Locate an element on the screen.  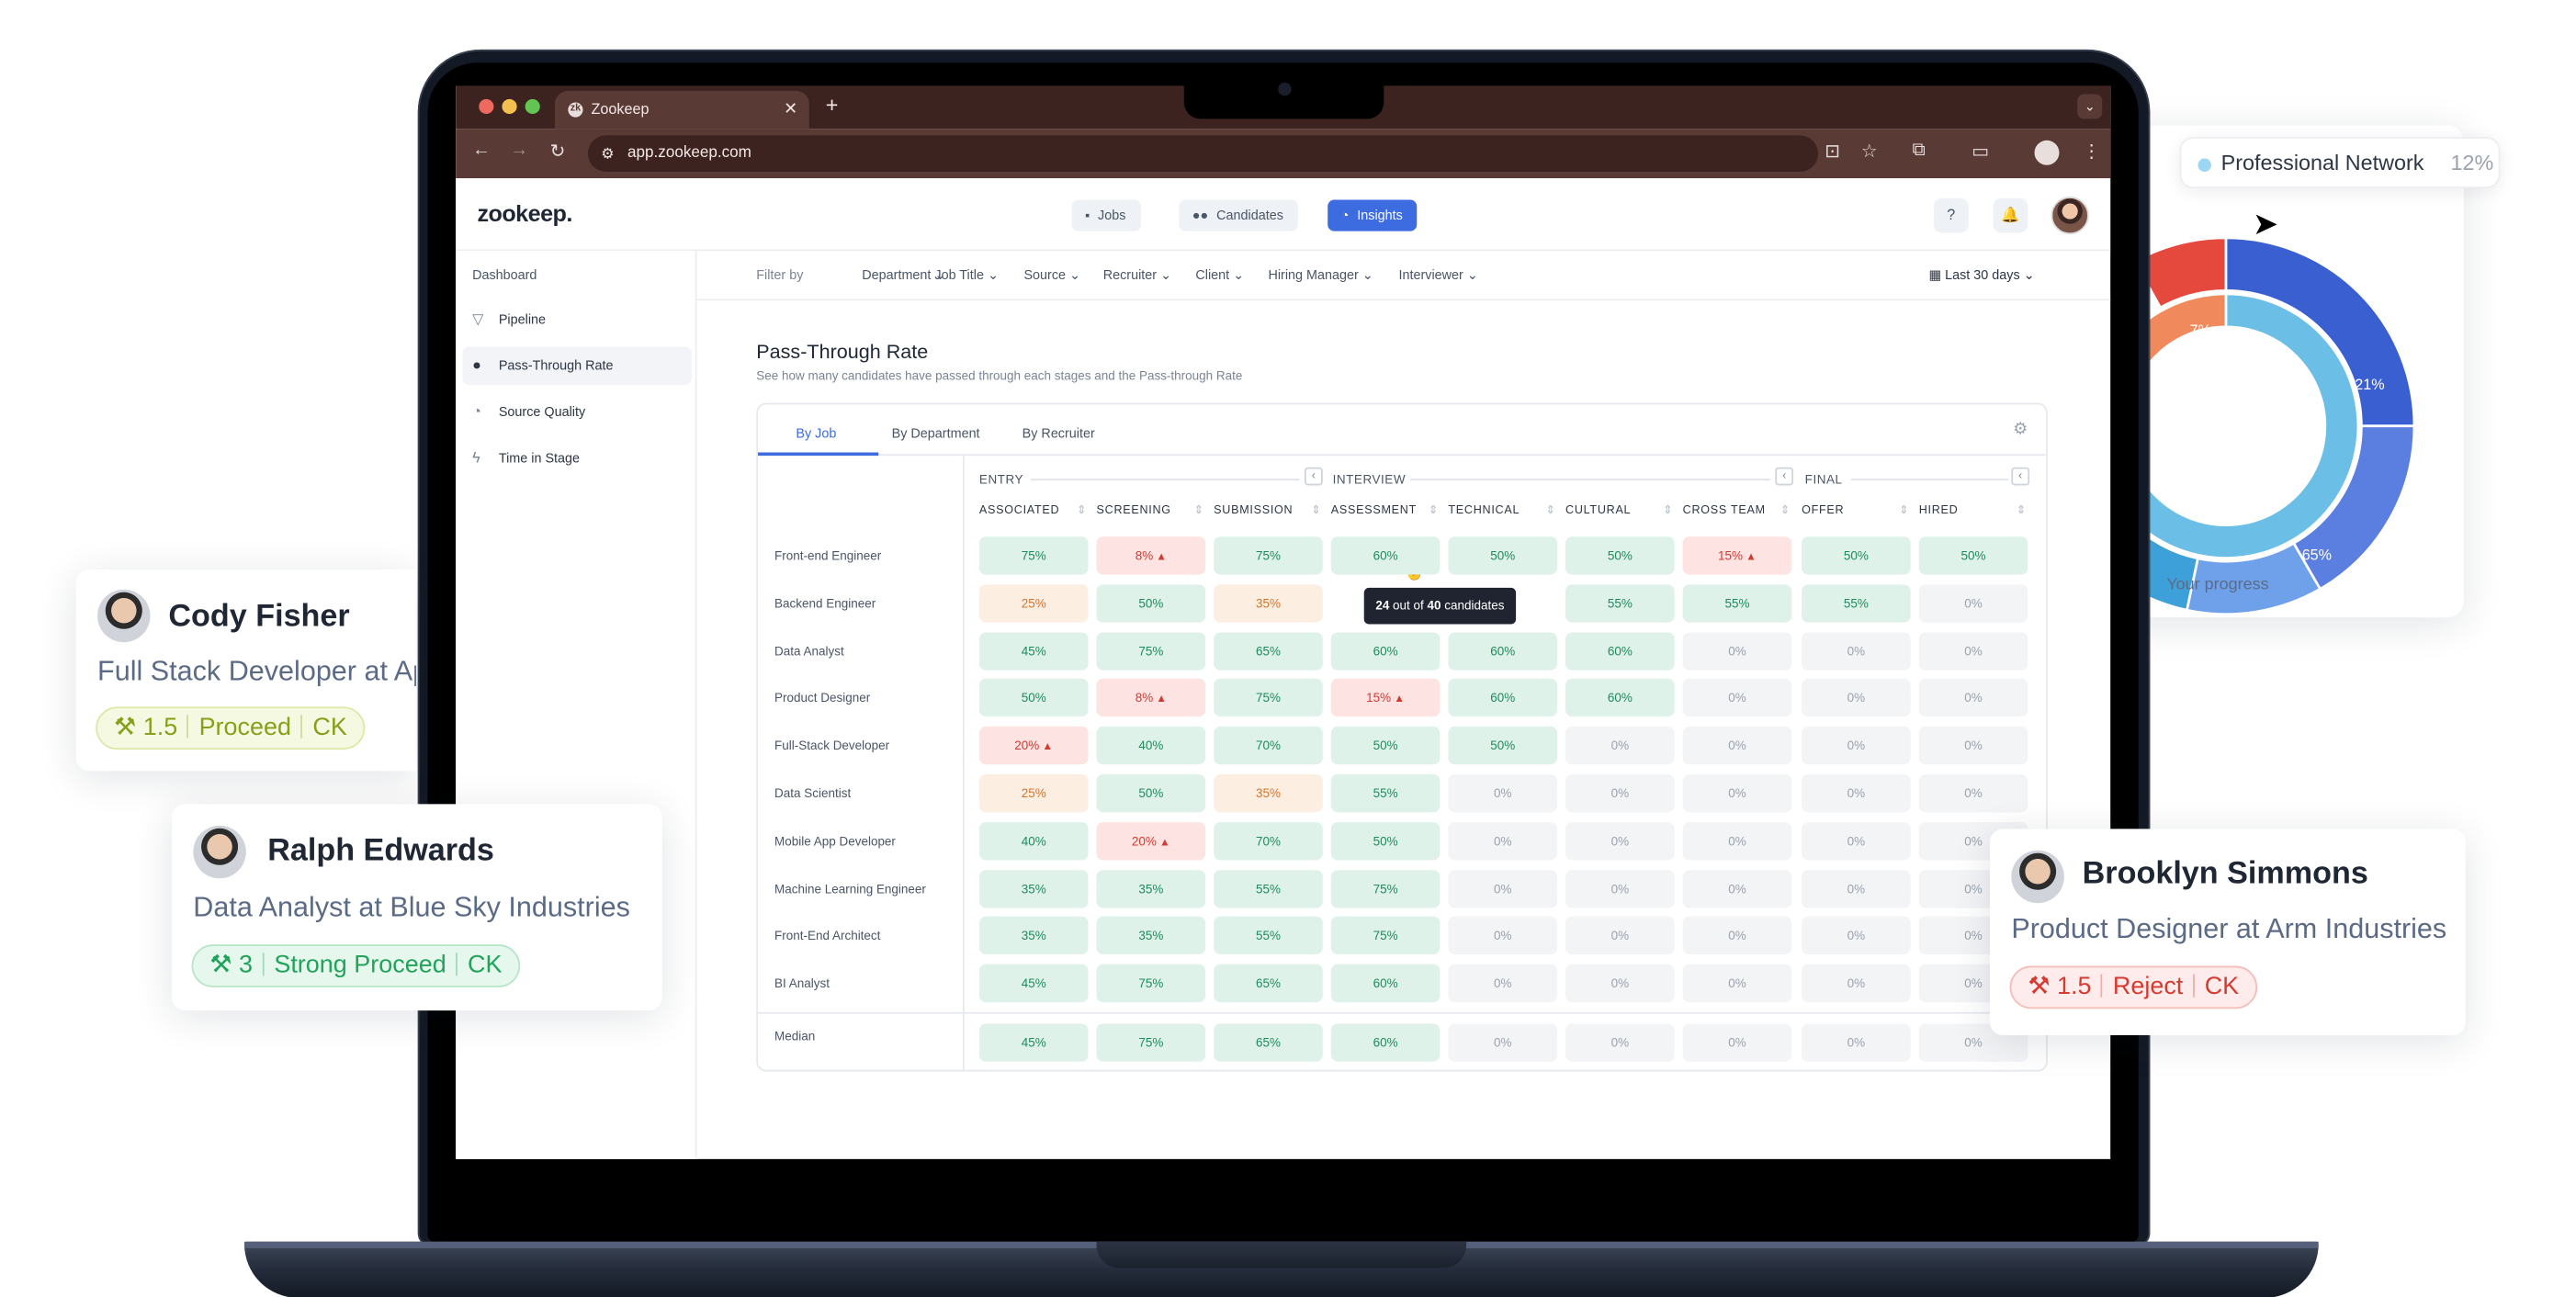
rate-cell: 20% ▲ is located at coordinates (1151, 841).